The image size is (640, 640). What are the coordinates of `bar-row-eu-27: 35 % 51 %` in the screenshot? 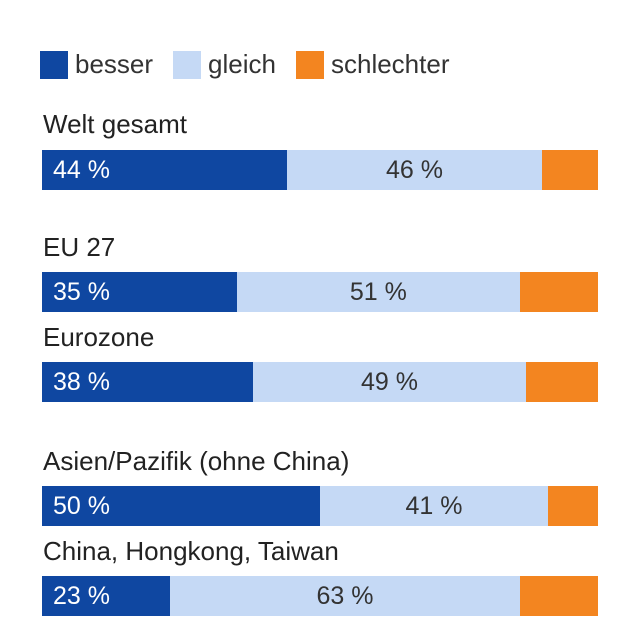 It's located at (320, 292).